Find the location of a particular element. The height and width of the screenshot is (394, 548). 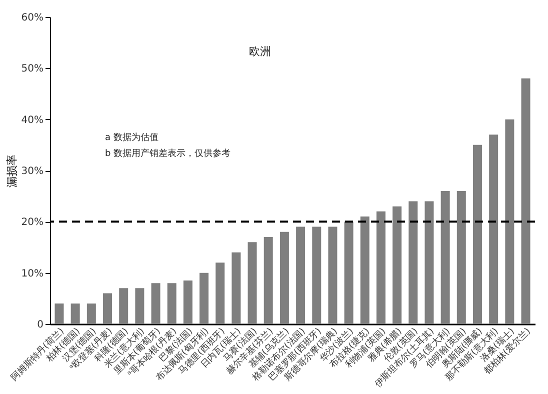

y-axis-title: 漏损率 is located at coordinates (11, 171).